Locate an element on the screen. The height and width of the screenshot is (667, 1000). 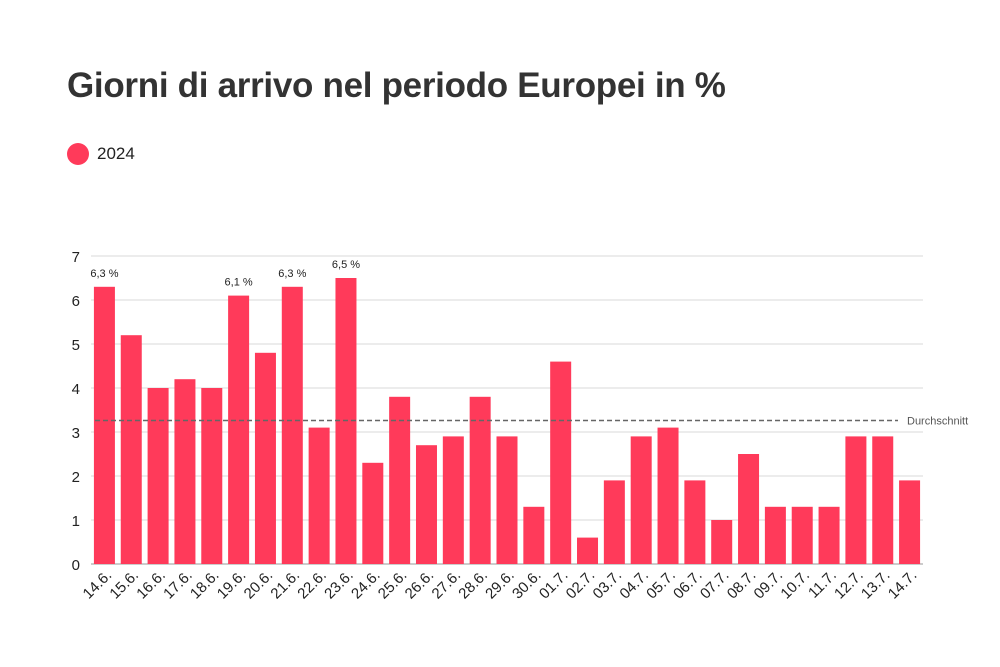
x-tick-label: 29.6. is located at coordinates (500, 585).